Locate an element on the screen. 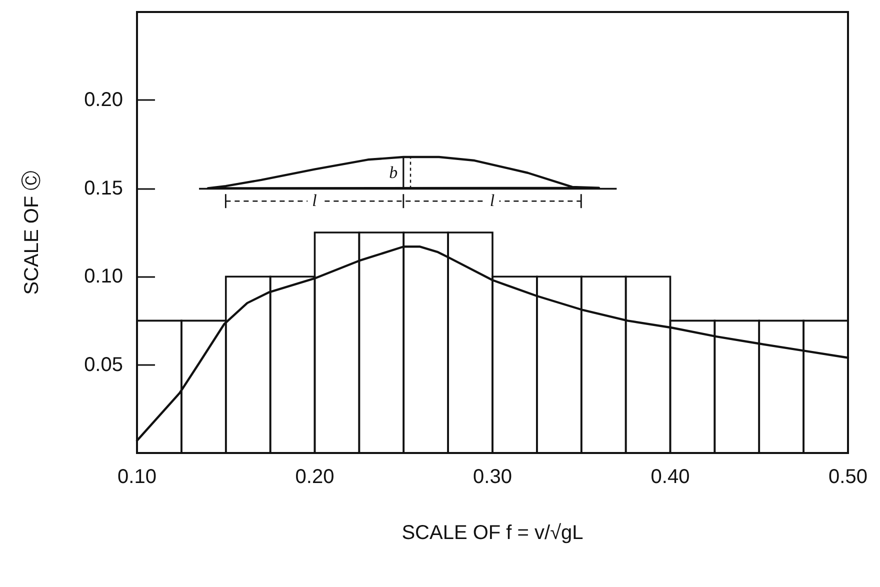 This screenshot has height=587, width=880. y-tick-label: 0.10 is located at coordinates (103, 277).